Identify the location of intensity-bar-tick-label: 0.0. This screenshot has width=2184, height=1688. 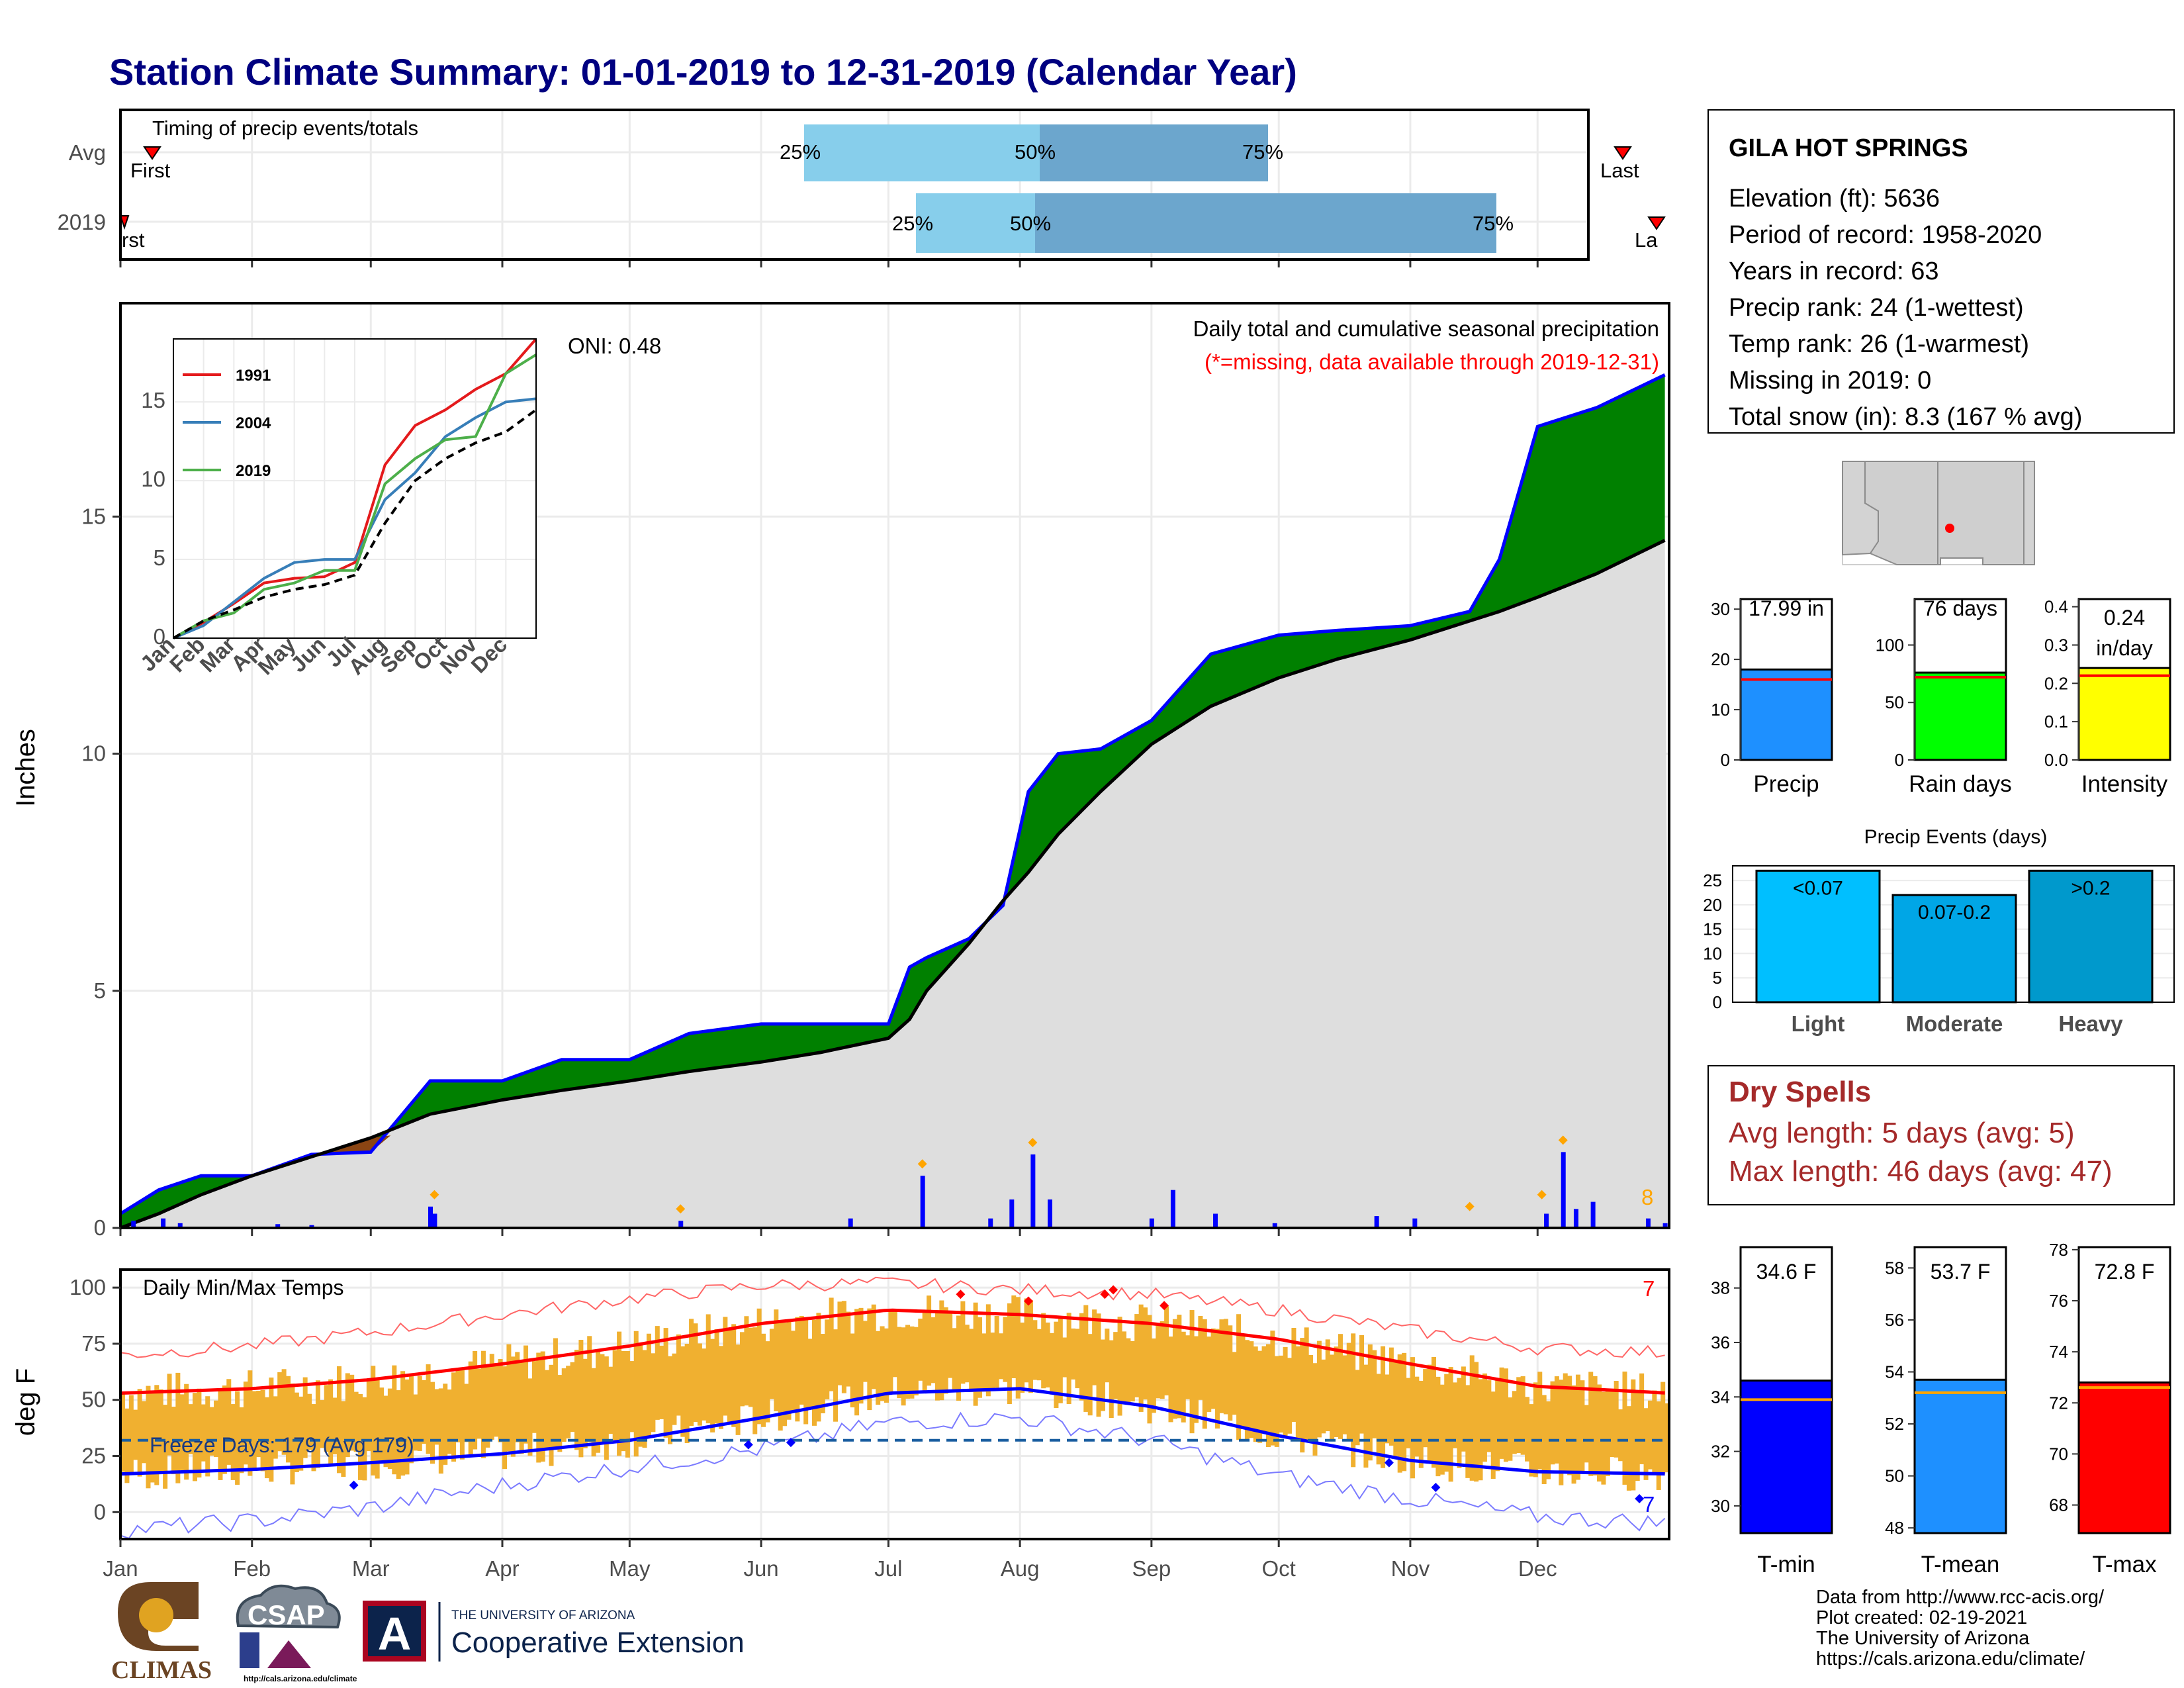
(2056, 760).